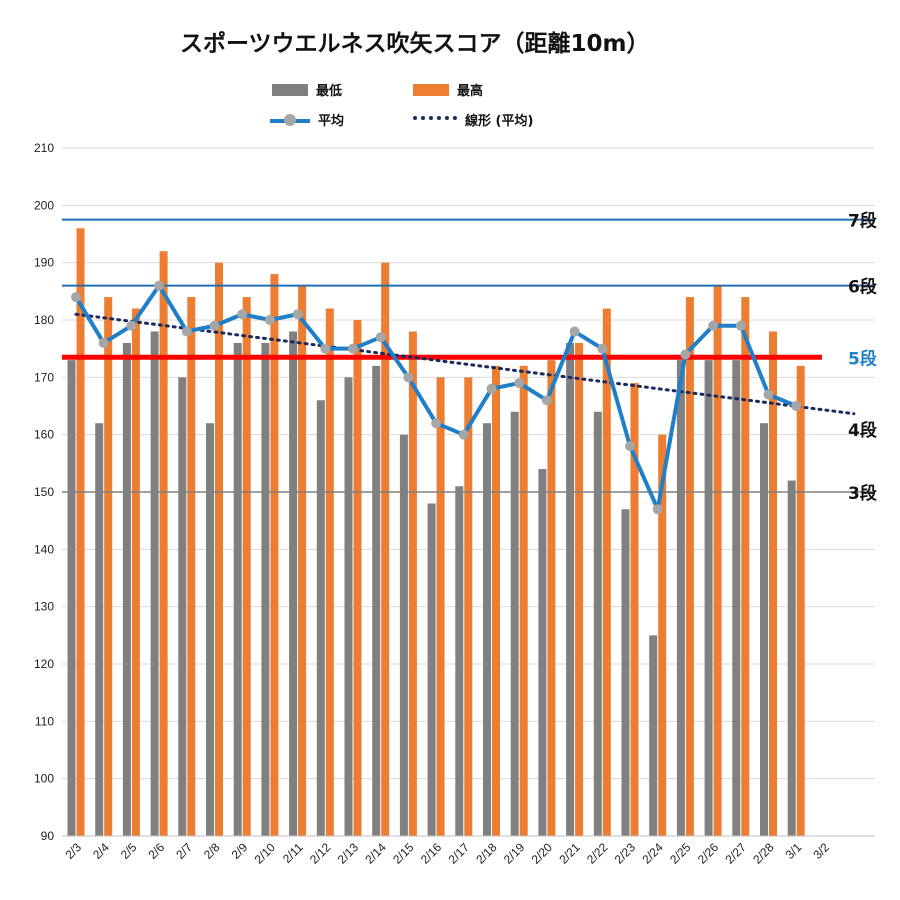  What do you see at coordinates (821, 851) in the screenshot?
I see `x-tick-label: 3/2` at bounding box center [821, 851].